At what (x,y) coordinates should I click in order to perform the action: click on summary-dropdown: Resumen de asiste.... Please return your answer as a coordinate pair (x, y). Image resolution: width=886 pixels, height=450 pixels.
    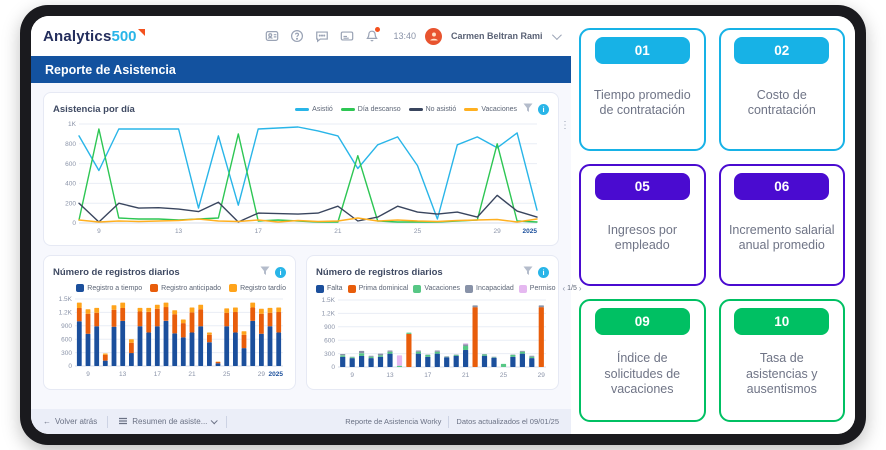
    Looking at the image, I should click on (168, 422).